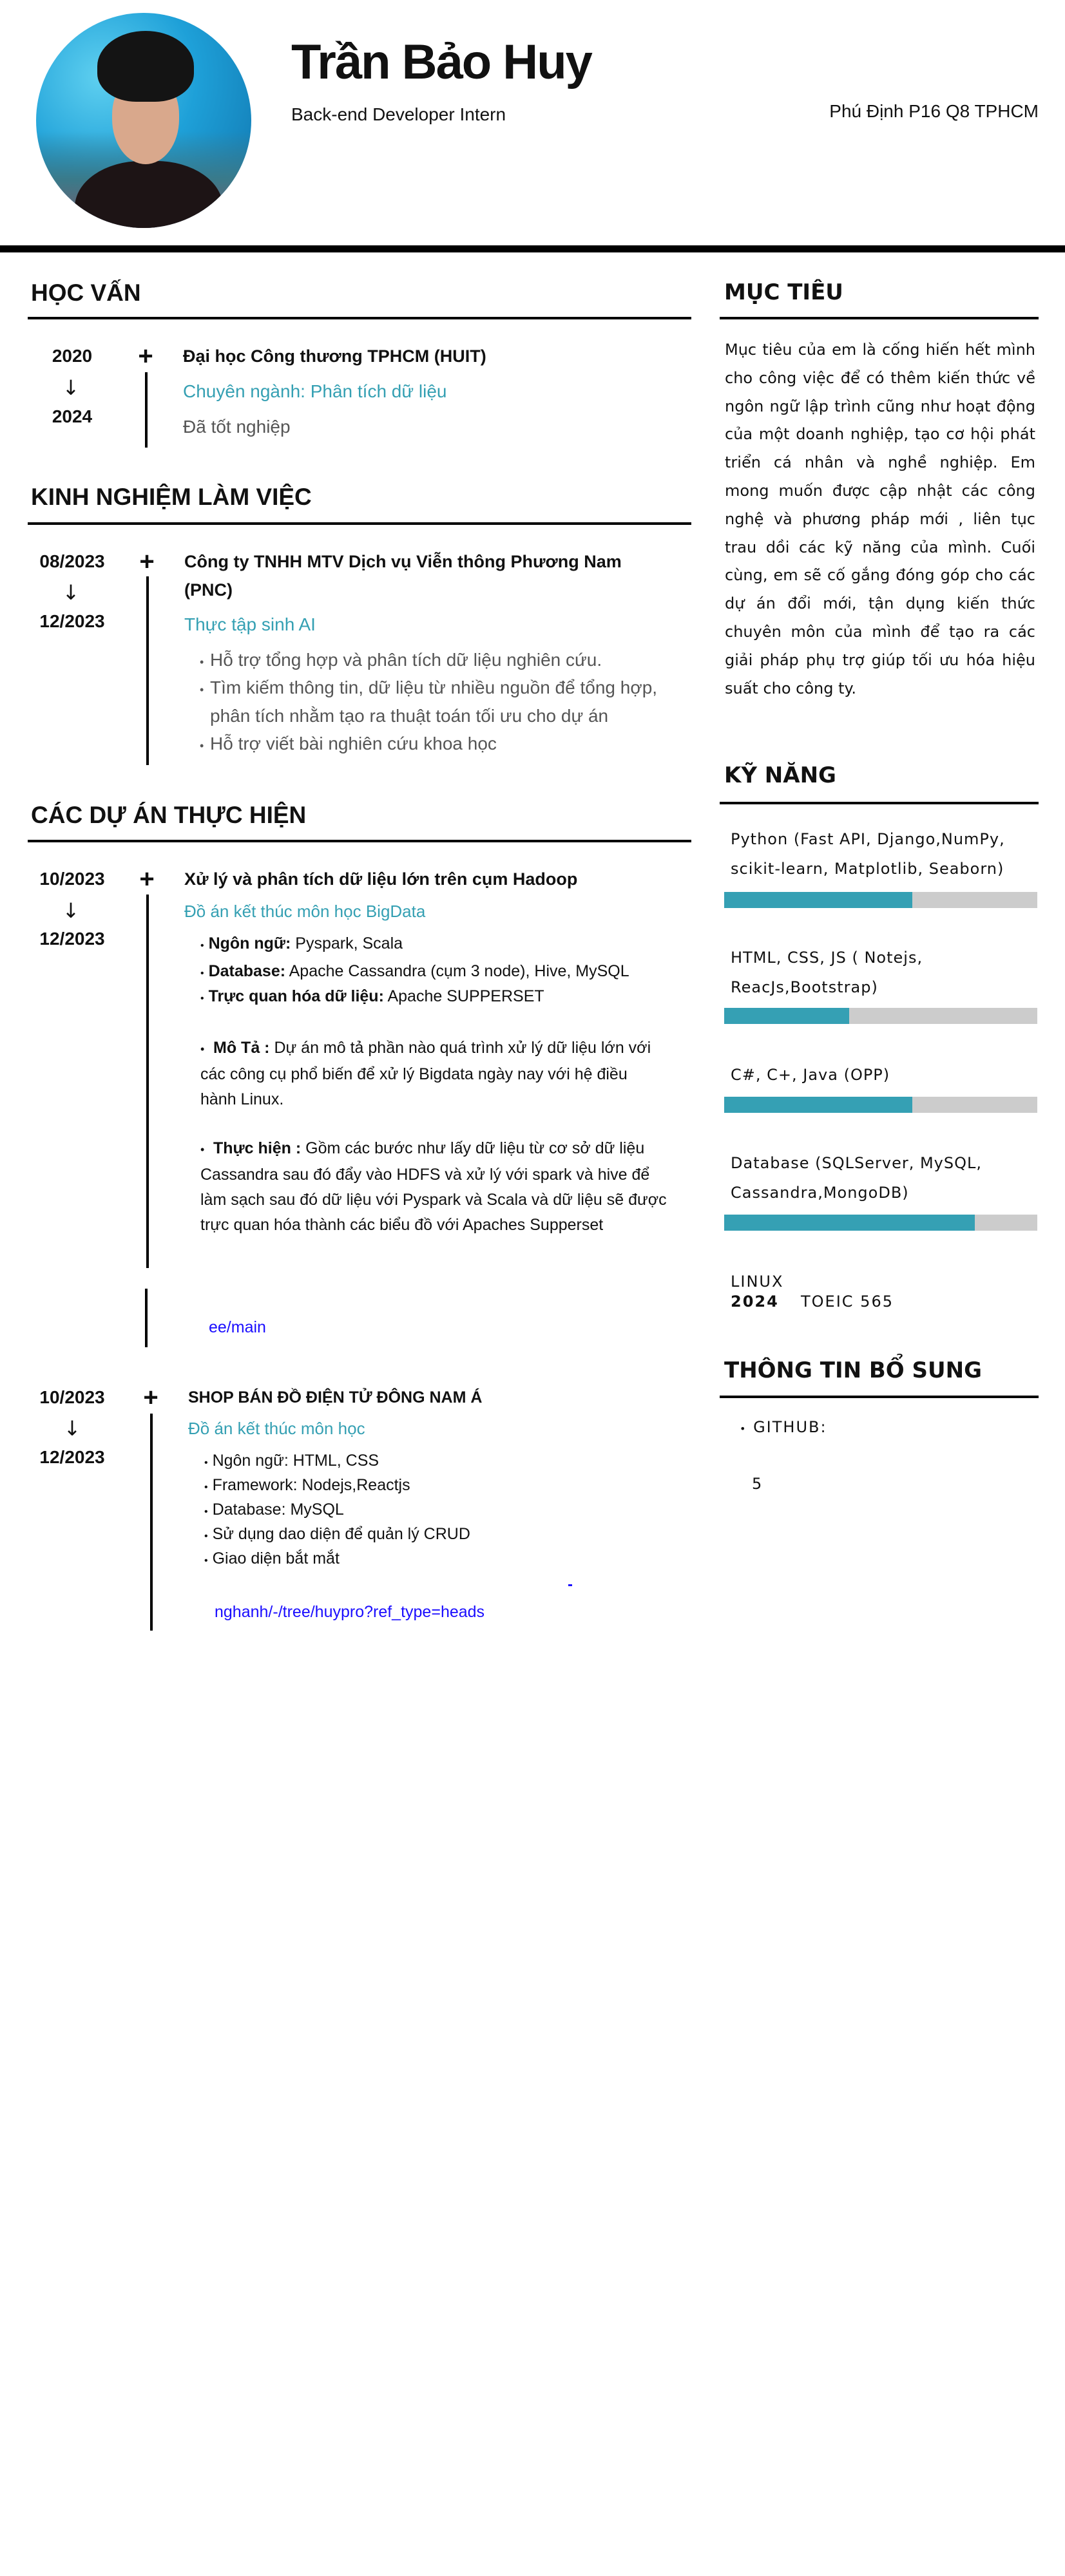 This screenshot has height=2576, width=1065. I want to click on project-bullet: • Database: MySQL, so click(274, 1511).